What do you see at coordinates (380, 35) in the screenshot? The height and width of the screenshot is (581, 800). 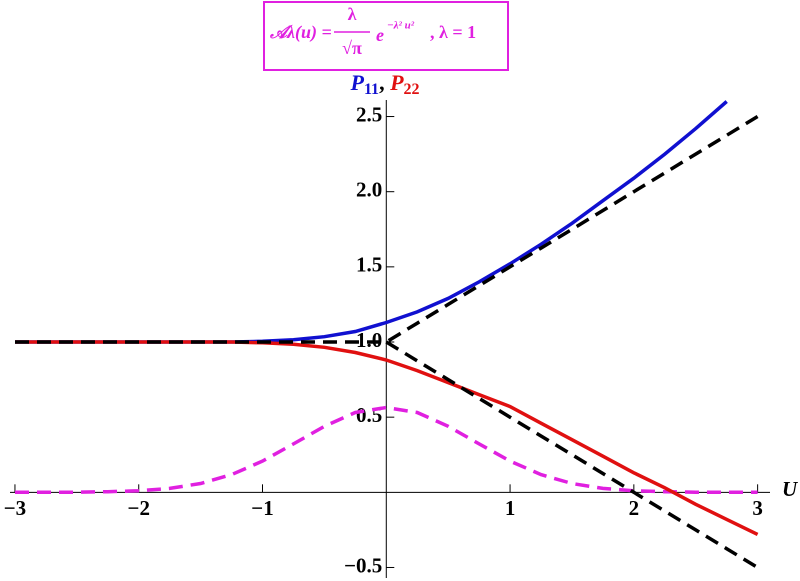 I see `formula-base: e` at bounding box center [380, 35].